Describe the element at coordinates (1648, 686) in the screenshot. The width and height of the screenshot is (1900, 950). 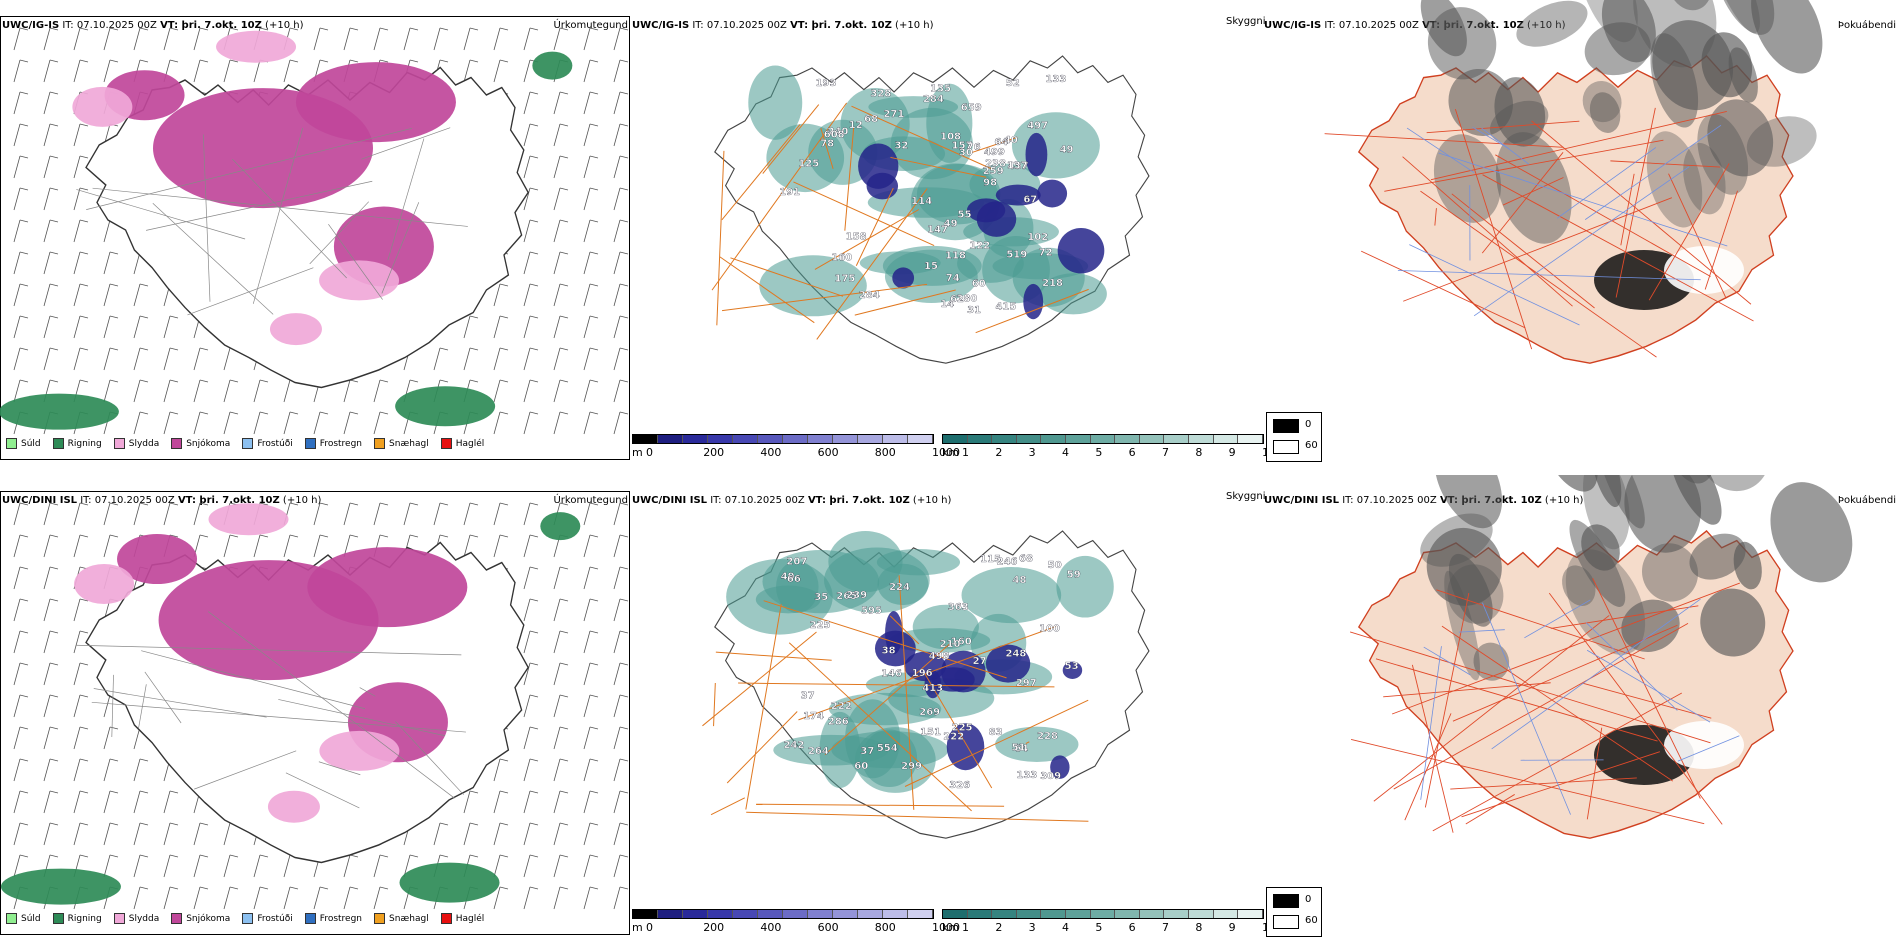
I see `river-line` at that location.